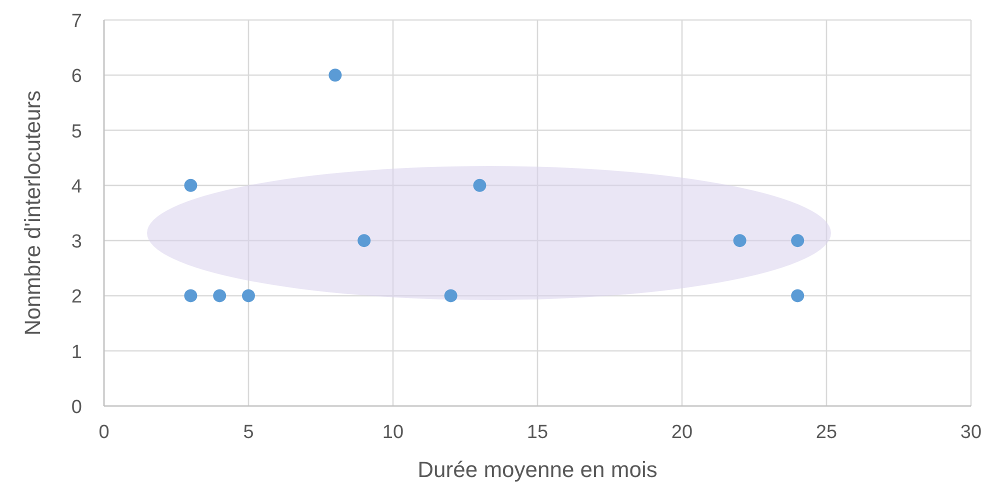  Describe the element at coordinates (827, 432) in the screenshot. I see `x-tick-label: 25` at that location.